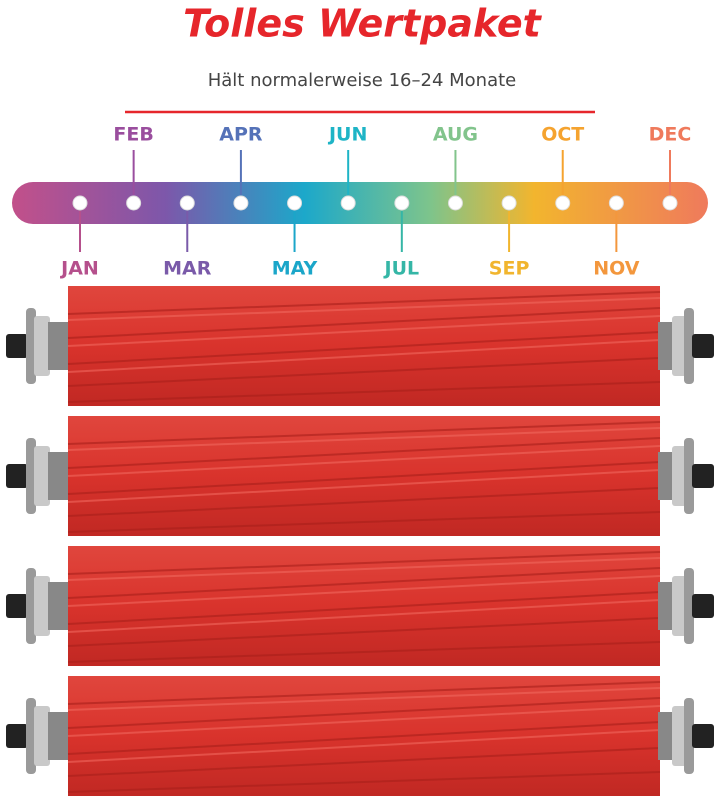 The height and width of the screenshot is (798, 720). Describe the element at coordinates (79, 269) in the screenshot. I see `month-label: JAN` at that location.